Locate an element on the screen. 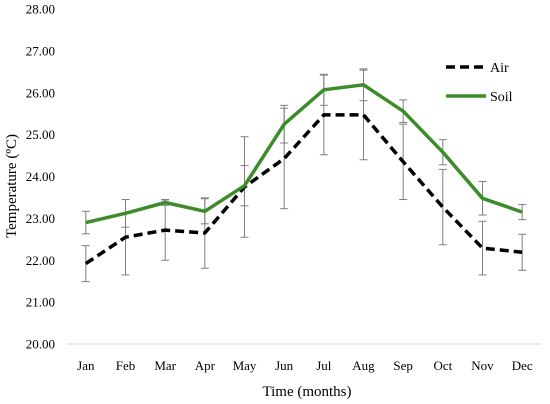 The width and height of the screenshot is (550, 404). y-tick-label: 25.00 is located at coordinates (40, 134).